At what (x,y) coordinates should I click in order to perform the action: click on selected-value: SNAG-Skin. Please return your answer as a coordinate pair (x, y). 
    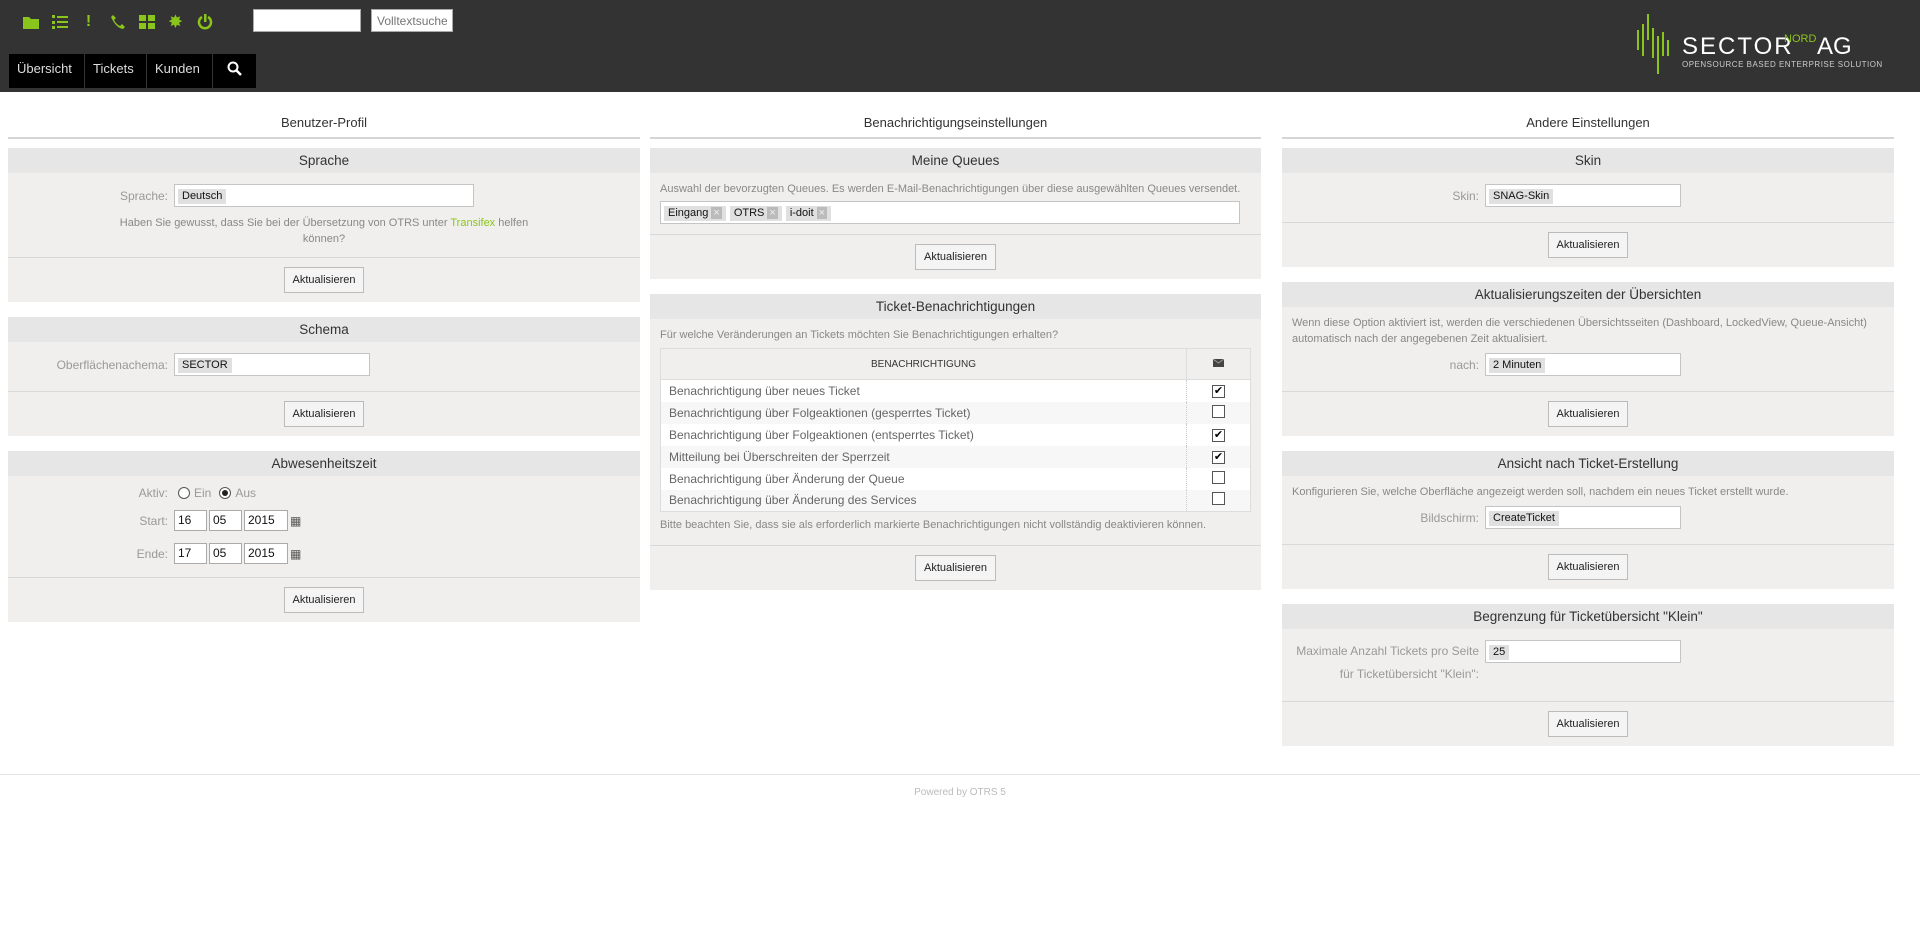
    Looking at the image, I should click on (1521, 196).